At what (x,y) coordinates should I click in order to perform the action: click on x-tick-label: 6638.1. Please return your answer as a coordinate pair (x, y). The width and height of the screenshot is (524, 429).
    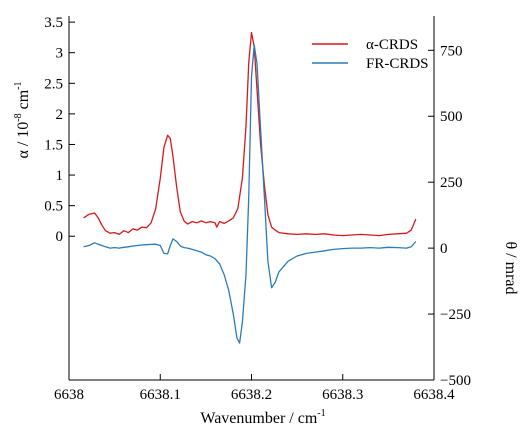
    Looking at the image, I should click on (160, 395).